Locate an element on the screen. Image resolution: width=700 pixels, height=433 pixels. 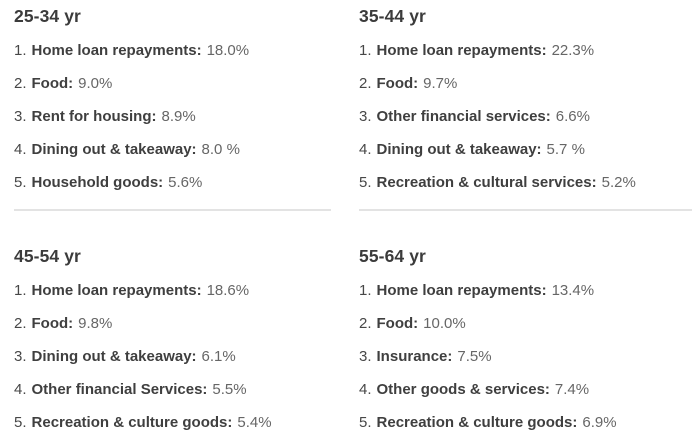
item-label: Other financial Services: is located at coordinates (119, 389).